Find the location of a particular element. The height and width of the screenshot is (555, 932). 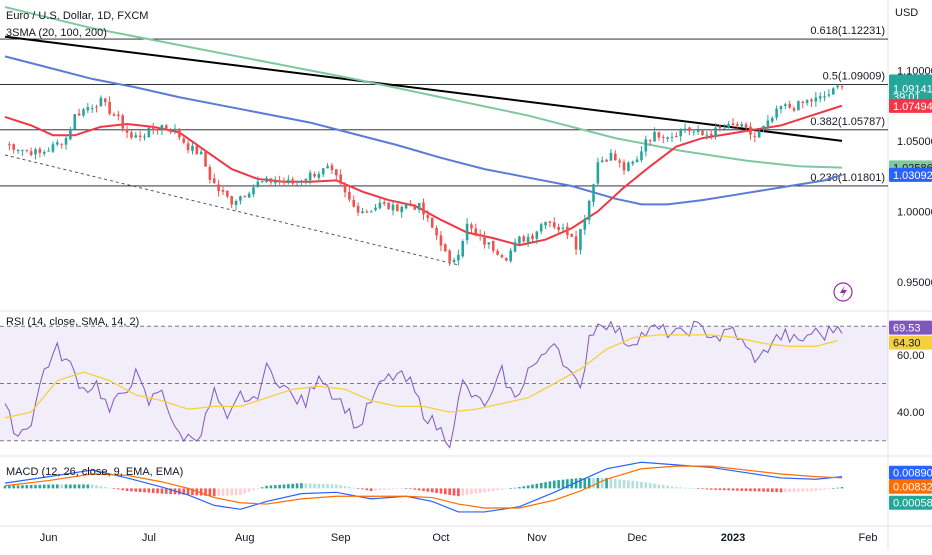

time-axis-tick: Feb is located at coordinates (868, 538).